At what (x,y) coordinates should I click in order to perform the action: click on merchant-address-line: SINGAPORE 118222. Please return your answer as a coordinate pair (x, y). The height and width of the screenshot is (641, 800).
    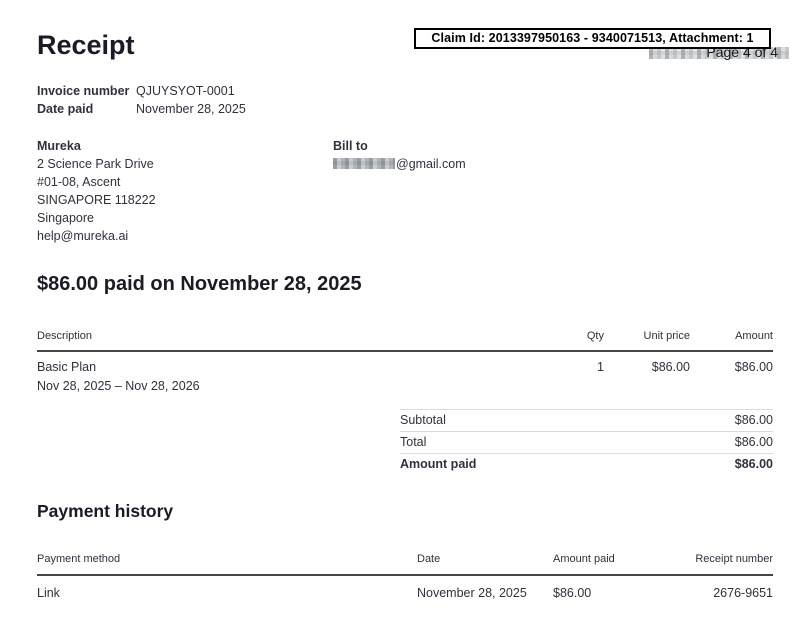
    Looking at the image, I should click on (96, 200).